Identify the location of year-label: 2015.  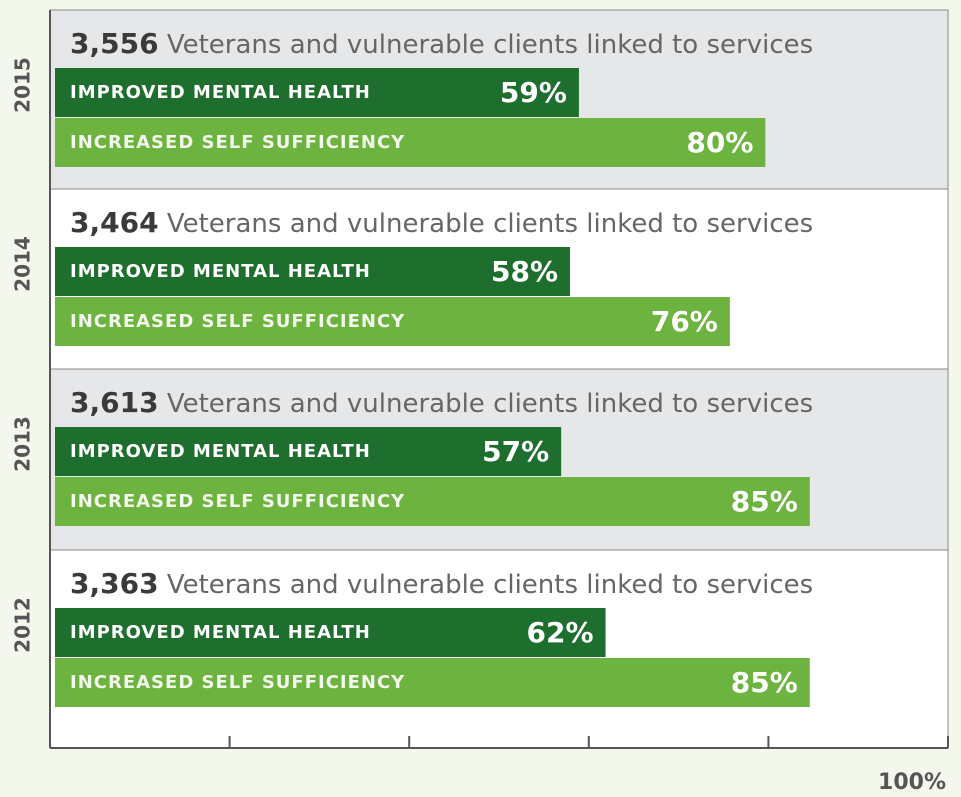
(23, 85).